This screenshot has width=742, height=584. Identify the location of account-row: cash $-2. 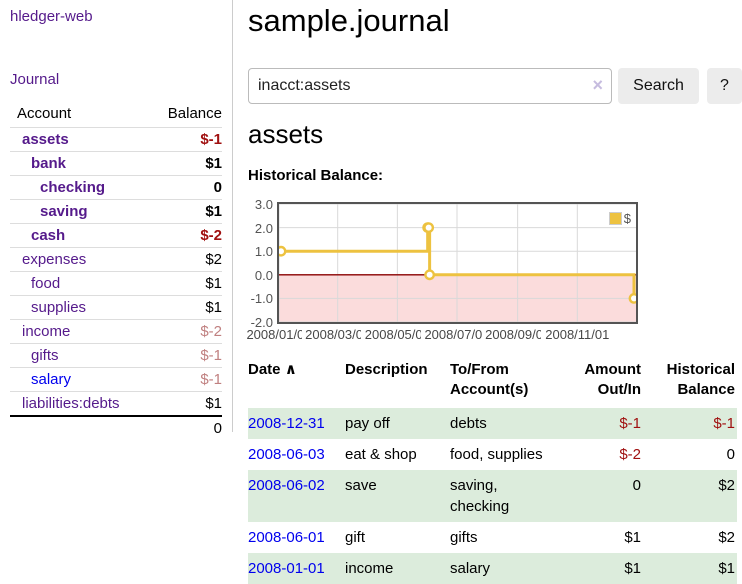
(116, 235).